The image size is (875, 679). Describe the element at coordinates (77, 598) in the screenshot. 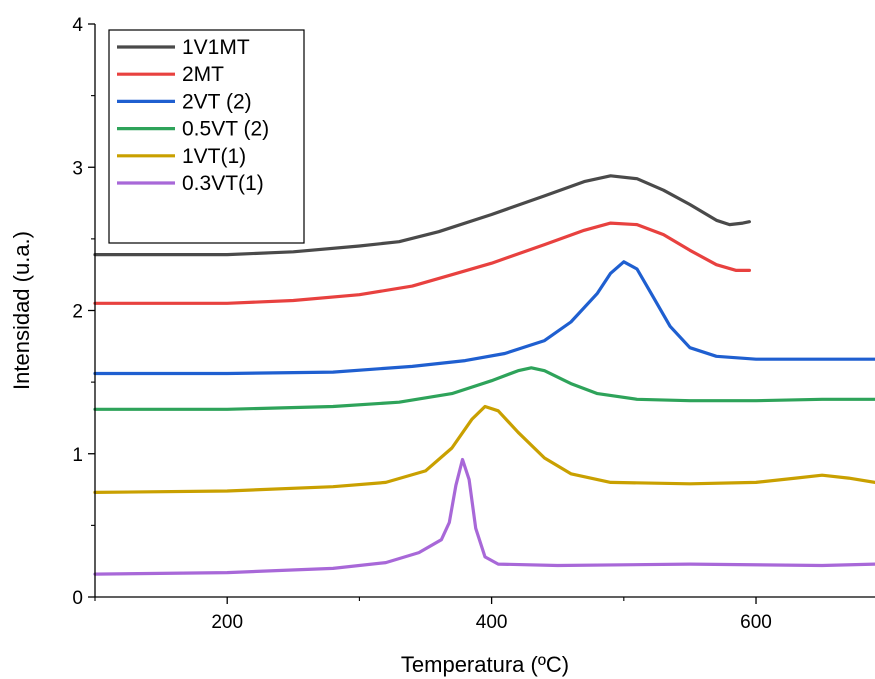

I see `y-tick-label: 0` at that location.